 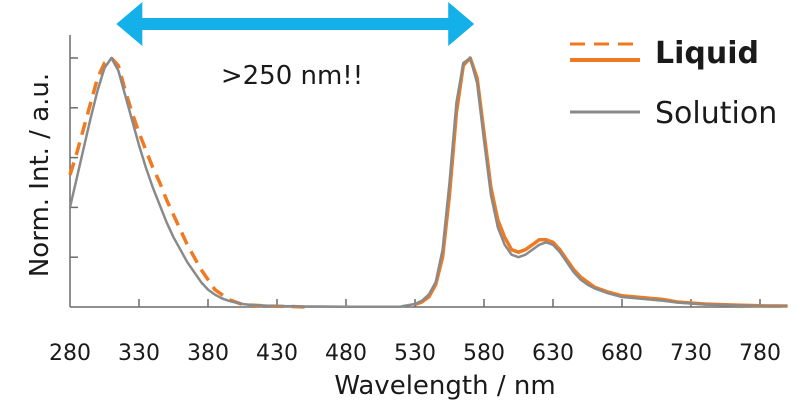 I want to click on x-tick-label-630: 630, so click(x=553, y=353).